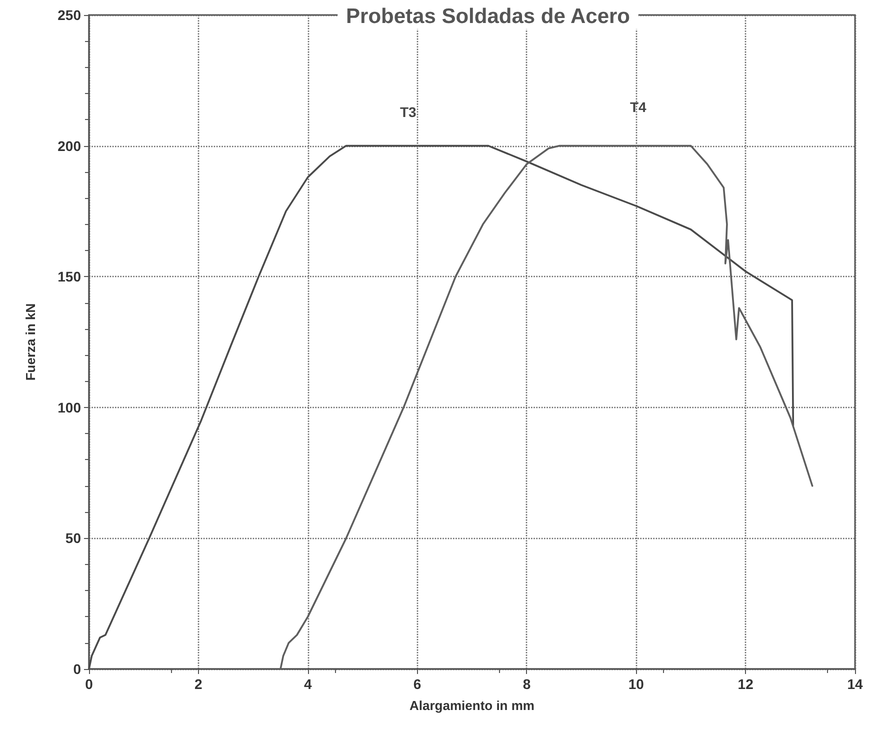  Describe the element at coordinates (638, 107) in the screenshot. I see `annotation: T4` at that location.